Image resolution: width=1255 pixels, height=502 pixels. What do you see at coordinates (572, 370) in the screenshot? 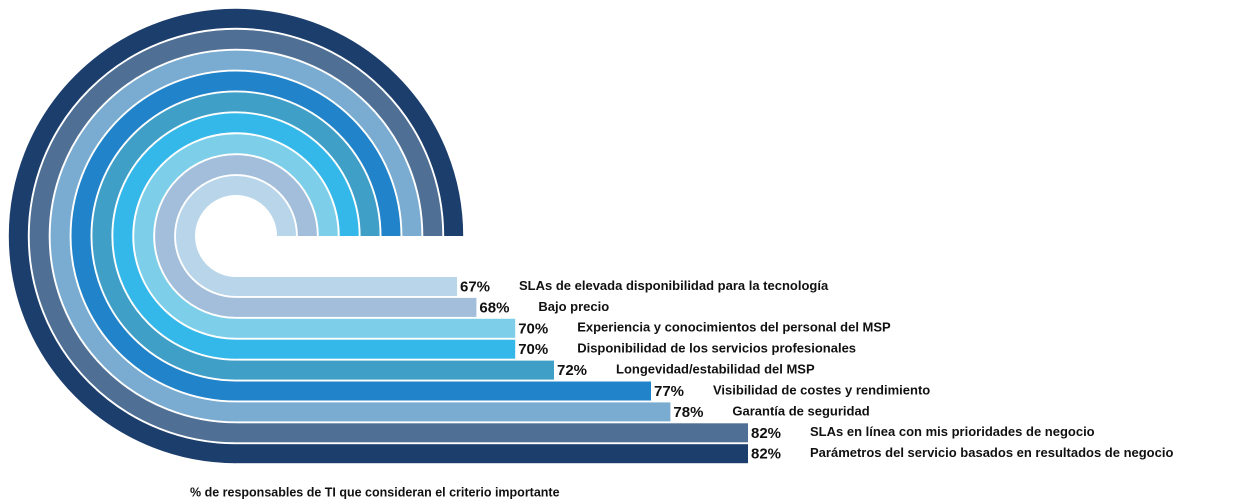
I see `value-label: 72%` at bounding box center [572, 370].